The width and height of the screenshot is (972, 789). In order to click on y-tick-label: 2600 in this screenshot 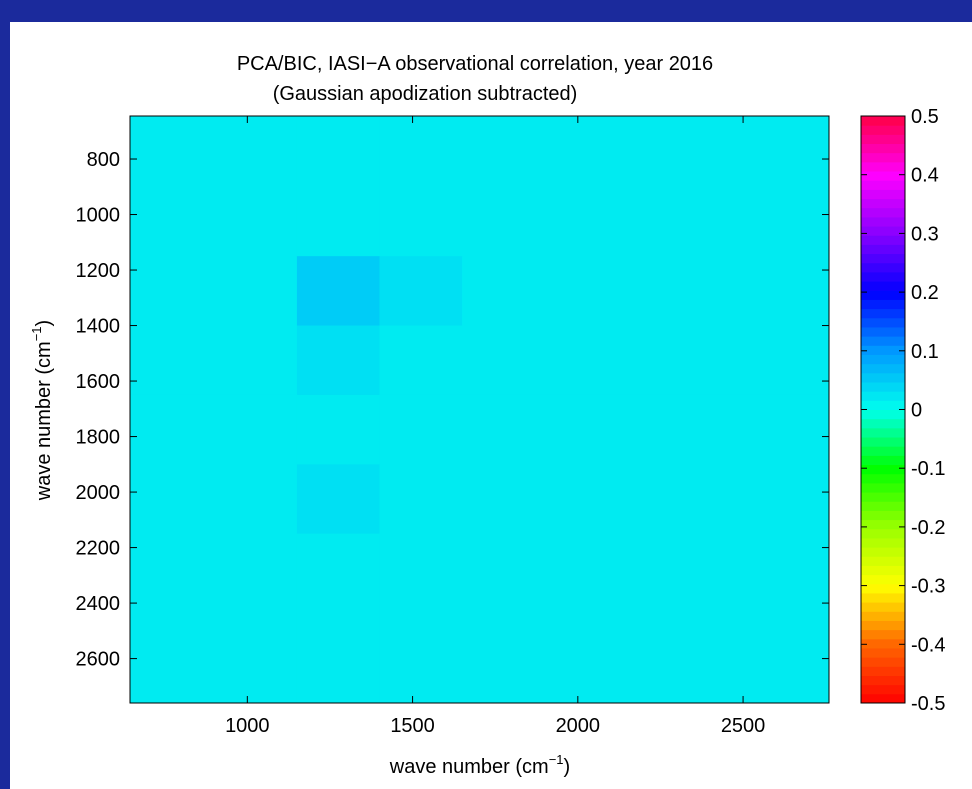, I will do `click(98, 660)`.